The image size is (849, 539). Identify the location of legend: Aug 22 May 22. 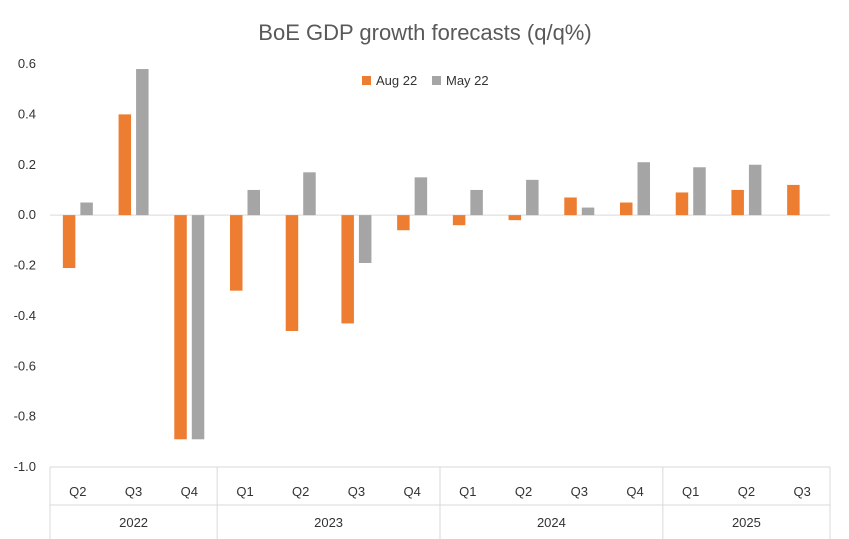
(425, 80).